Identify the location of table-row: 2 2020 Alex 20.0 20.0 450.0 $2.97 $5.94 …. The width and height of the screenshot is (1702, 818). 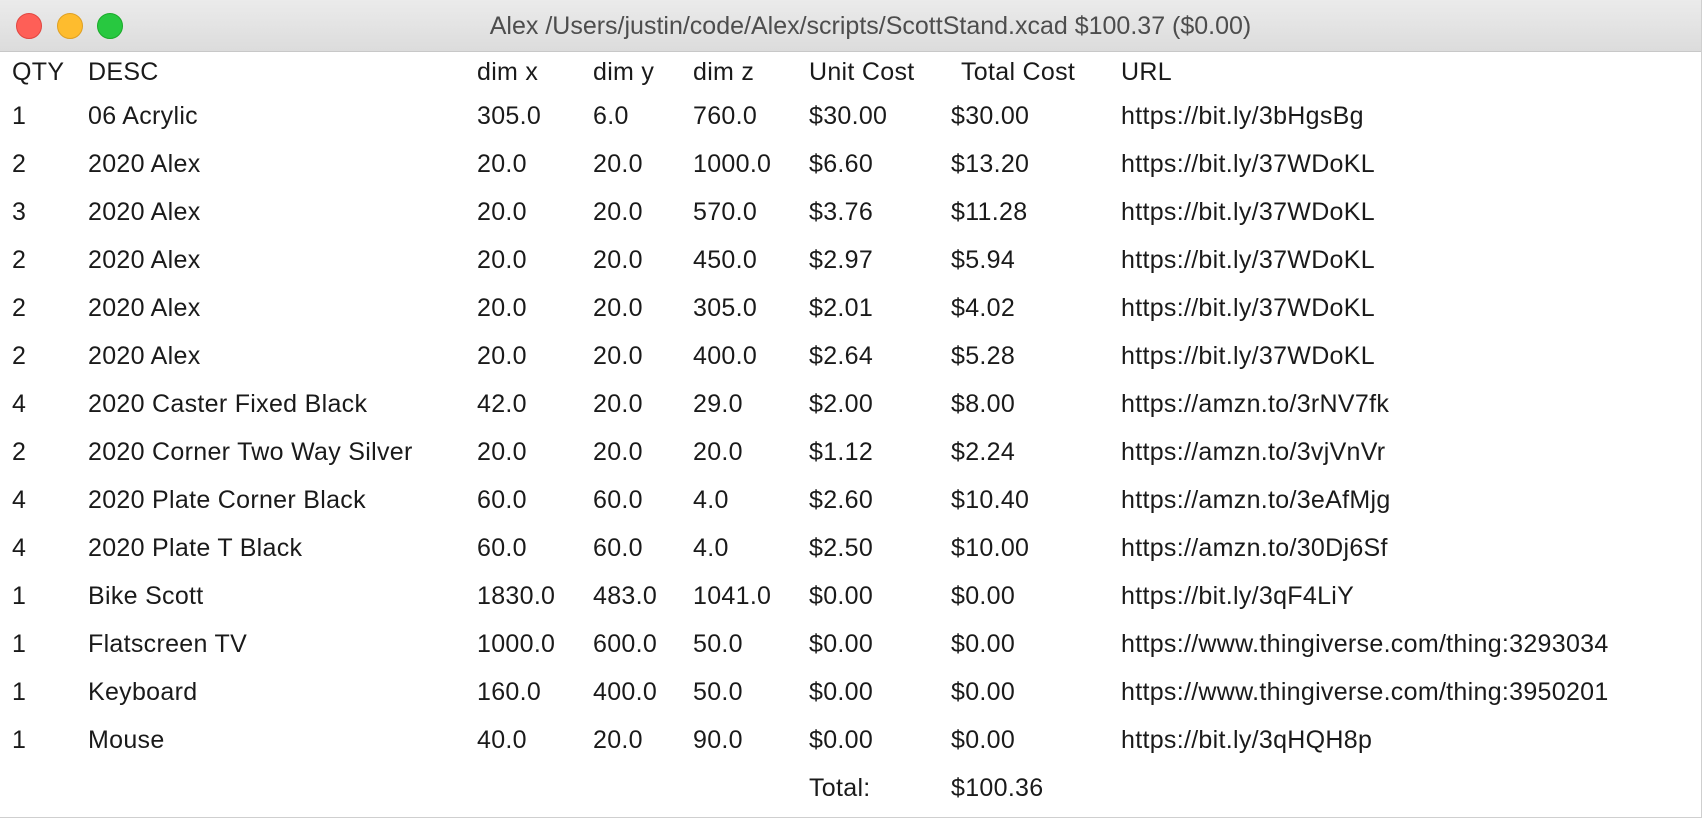
(856, 260).